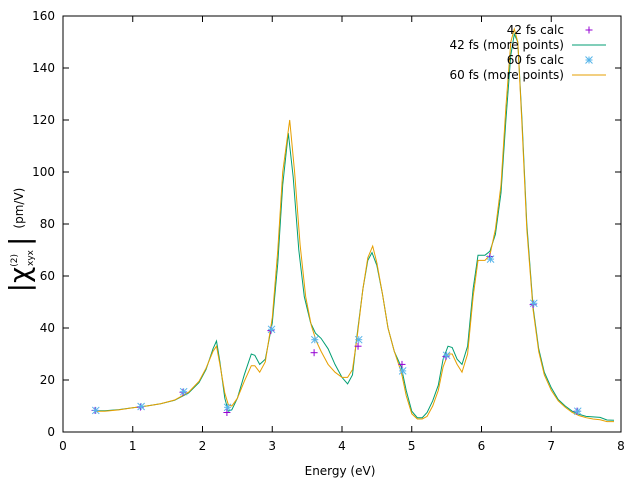 Image resolution: width=640 pixels, height=480 pixels. What do you see at coordinates (133, 446) in the screenshot?
I see `x-tick-label: 1` at bounding box center [133, 446].